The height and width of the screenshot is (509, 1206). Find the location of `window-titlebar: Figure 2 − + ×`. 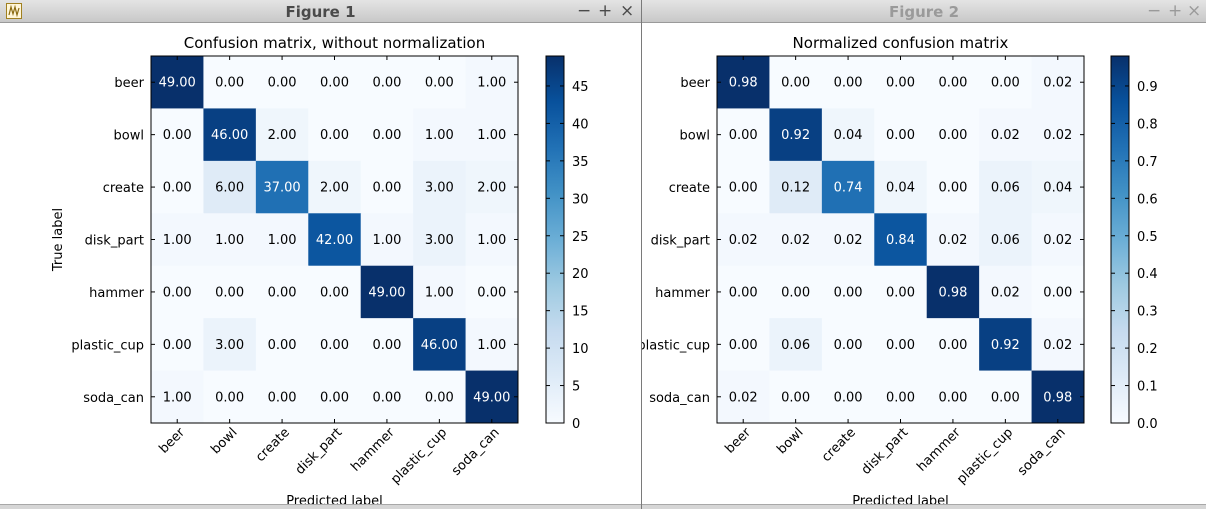

window-titlebar: Figure 2 − + × is located at coordinates (924, 11).